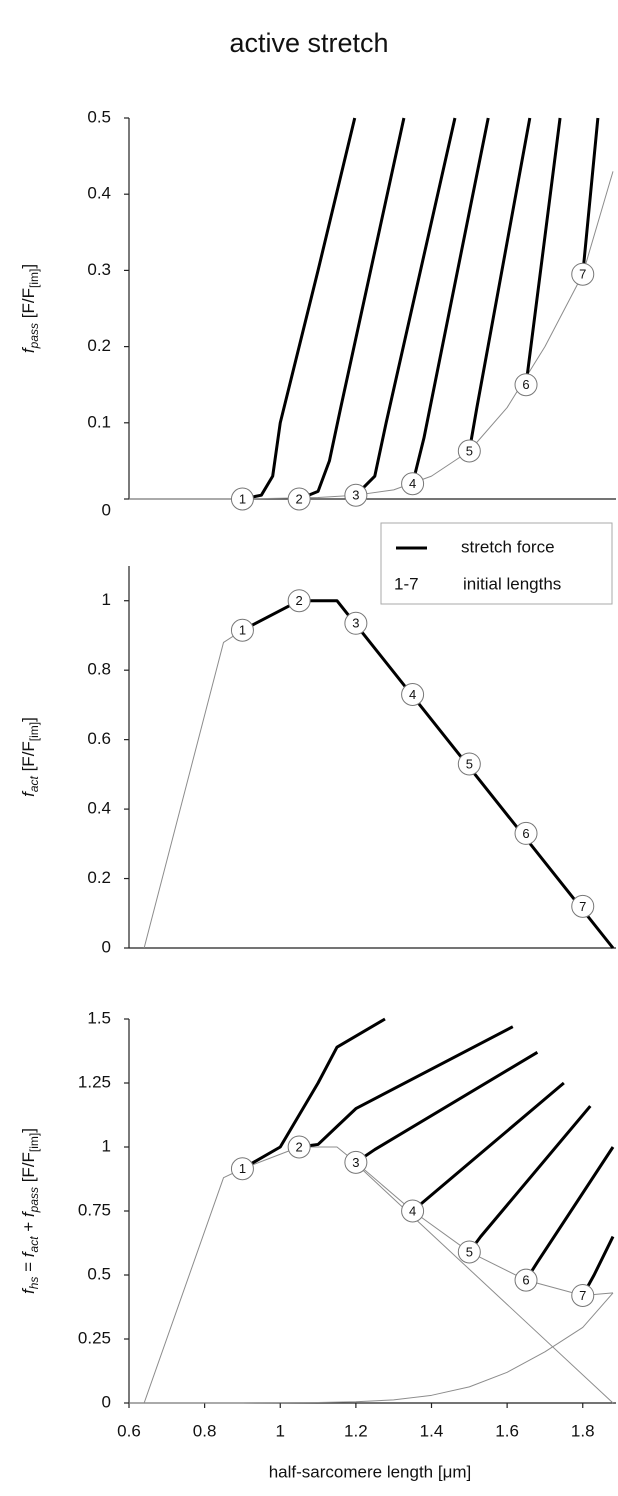  What do you see at coordinates (94, 1337) in the screenshot?
I see `y-tick-label: 0.25` at bounding box center [94, 1337].